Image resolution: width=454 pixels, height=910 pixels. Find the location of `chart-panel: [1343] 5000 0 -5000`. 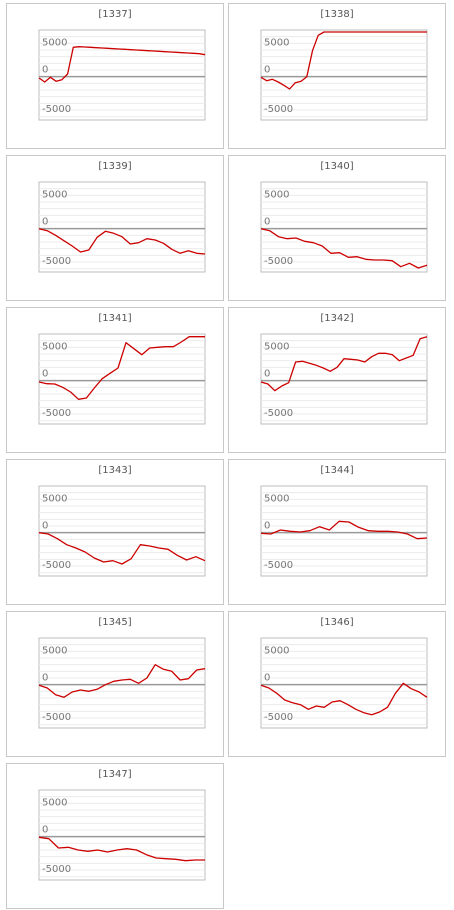

chart-panel: [1343] 5000 0 -5000 is located at coordinates (115, 532).